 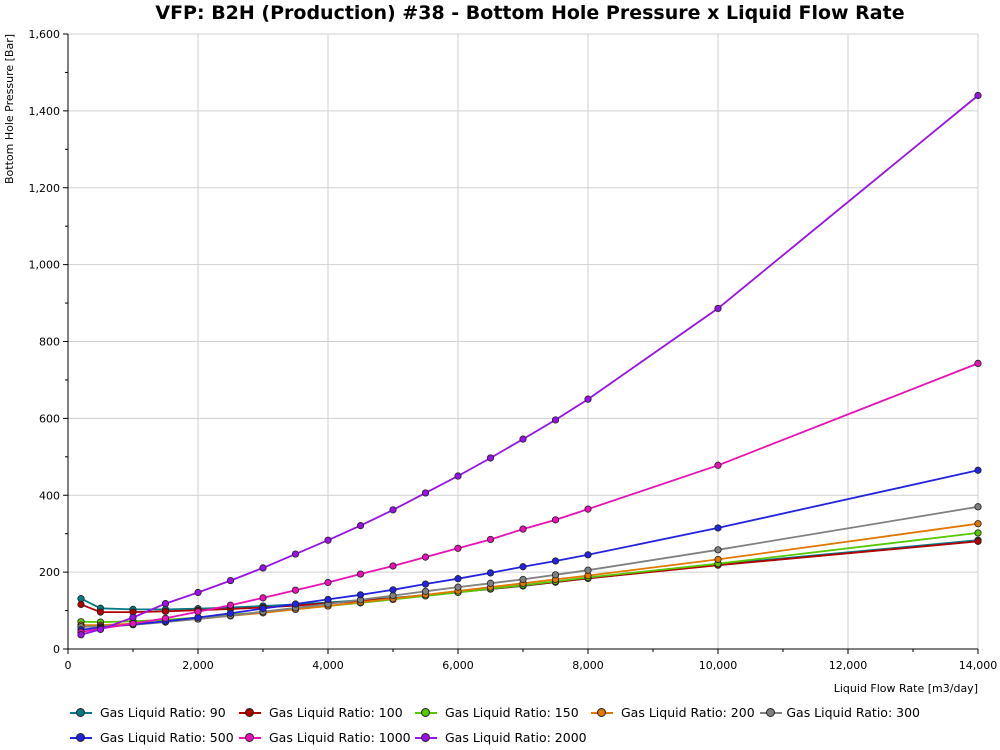 What do you see at coordinates (45, 188) in the screenshot?
I see `y-tick-label: 1,200` at bounding box center [45, 188].